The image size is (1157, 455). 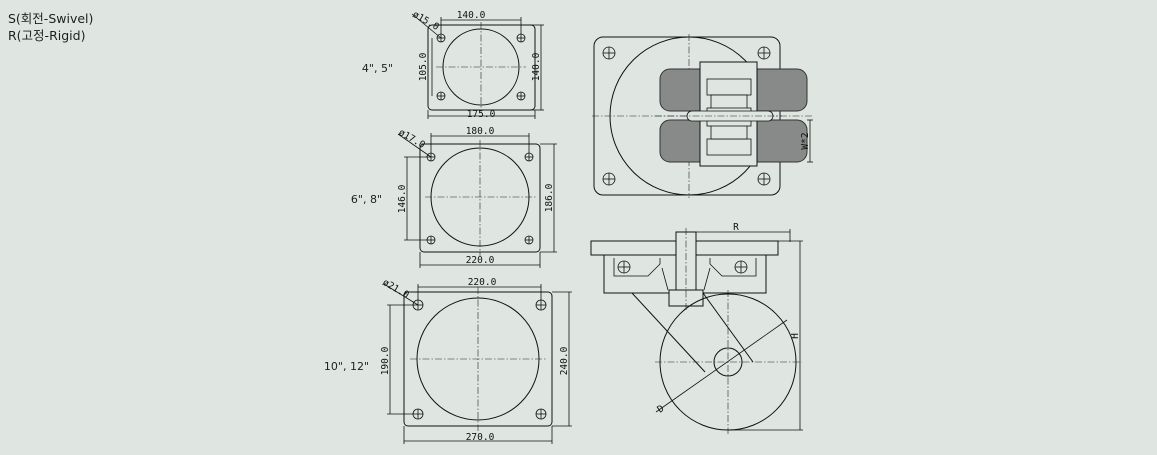 I want to click on dim-hole-diameter: ø17.0, so click(x=412, y=139).